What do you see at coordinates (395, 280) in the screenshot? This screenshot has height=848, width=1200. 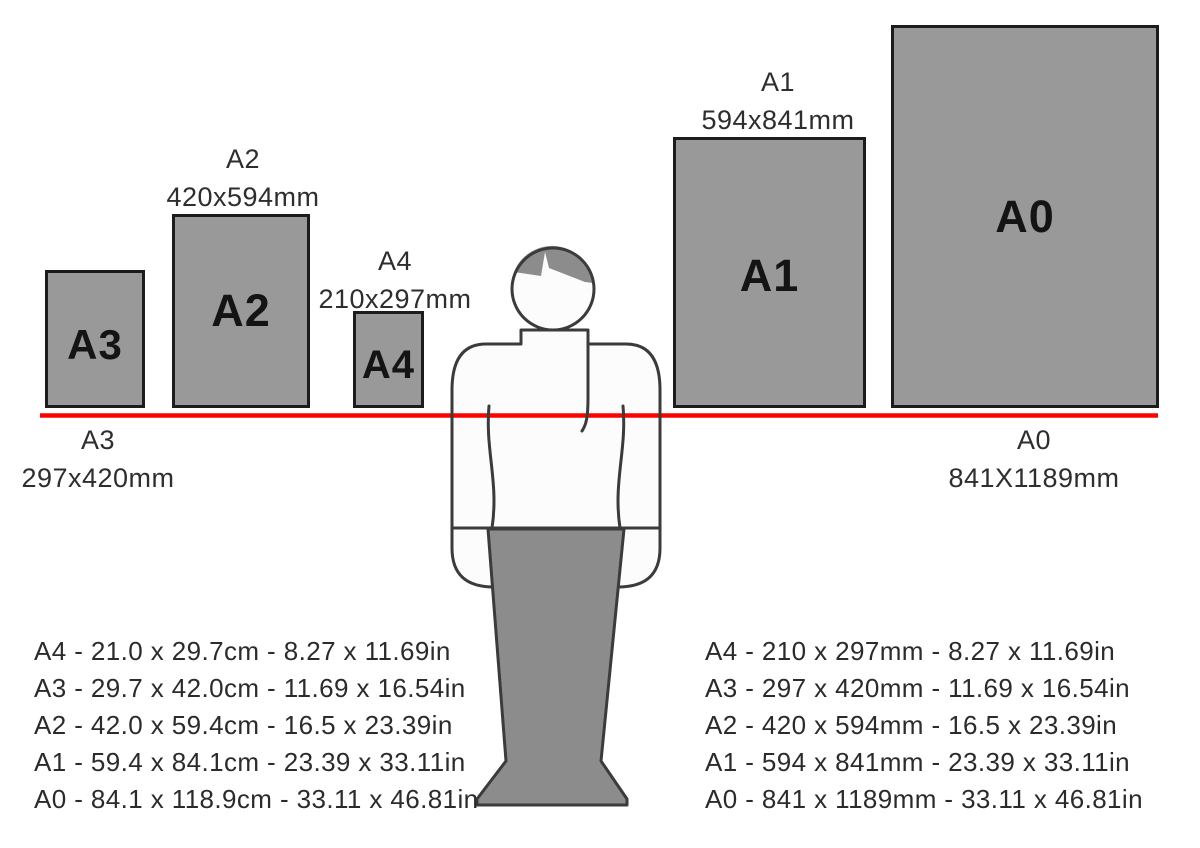 I see `paper-a4-caption: A4 210x297mm` at bounding box center [395, 280].